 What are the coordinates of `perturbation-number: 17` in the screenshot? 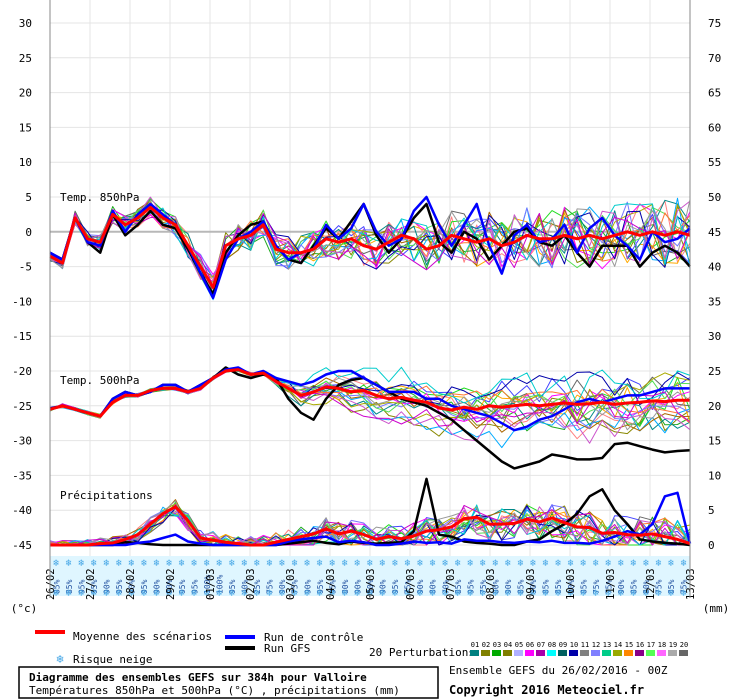 It's located at (651, 645).